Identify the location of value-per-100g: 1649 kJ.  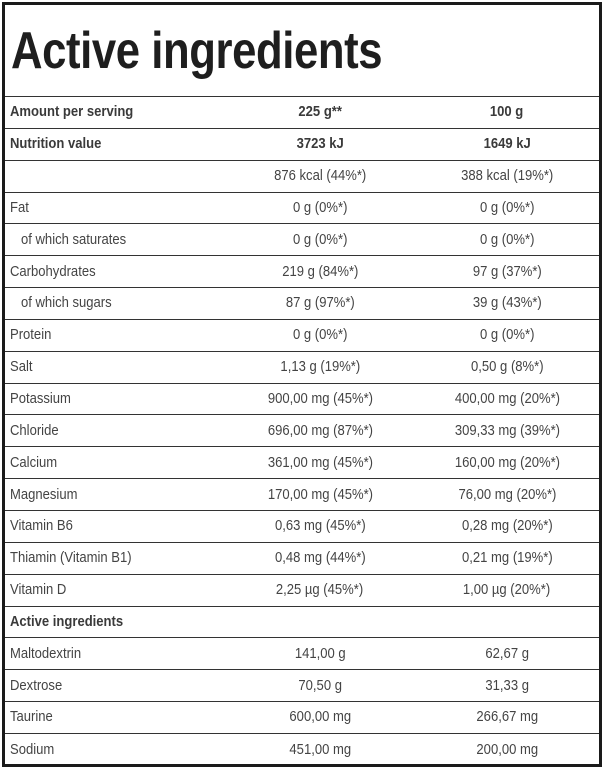
(507, 144).